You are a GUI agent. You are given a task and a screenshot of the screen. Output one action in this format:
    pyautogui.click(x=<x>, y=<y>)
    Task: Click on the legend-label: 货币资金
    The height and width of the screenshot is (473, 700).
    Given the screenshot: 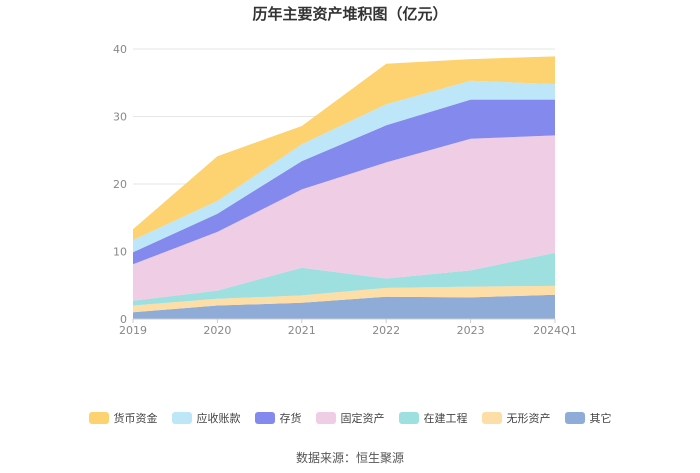 What is the action you would take?
    pyautogui.click(x=135, y=418)
    